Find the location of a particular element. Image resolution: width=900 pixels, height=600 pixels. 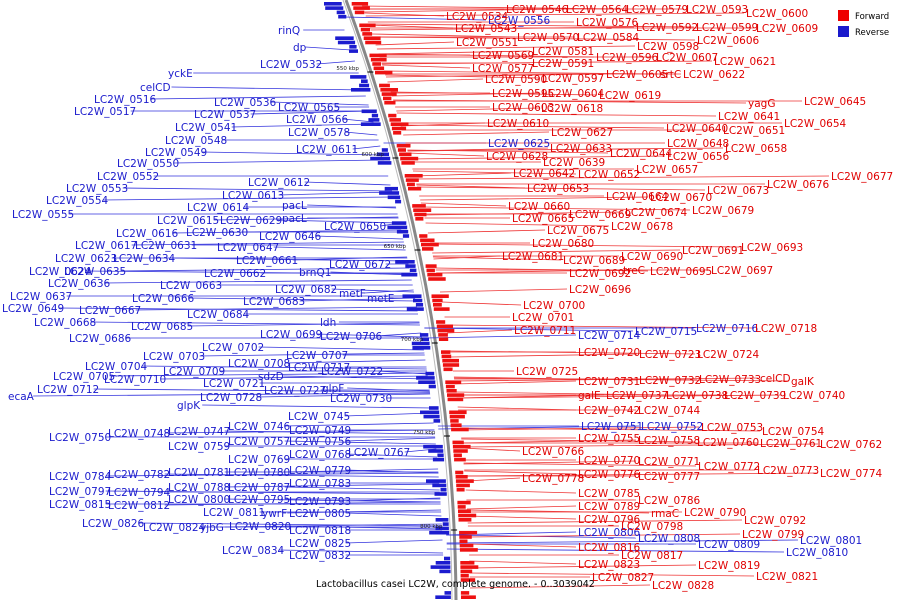

forward-gene-label: LC2W_0606 is located at coordinates (728, 41).